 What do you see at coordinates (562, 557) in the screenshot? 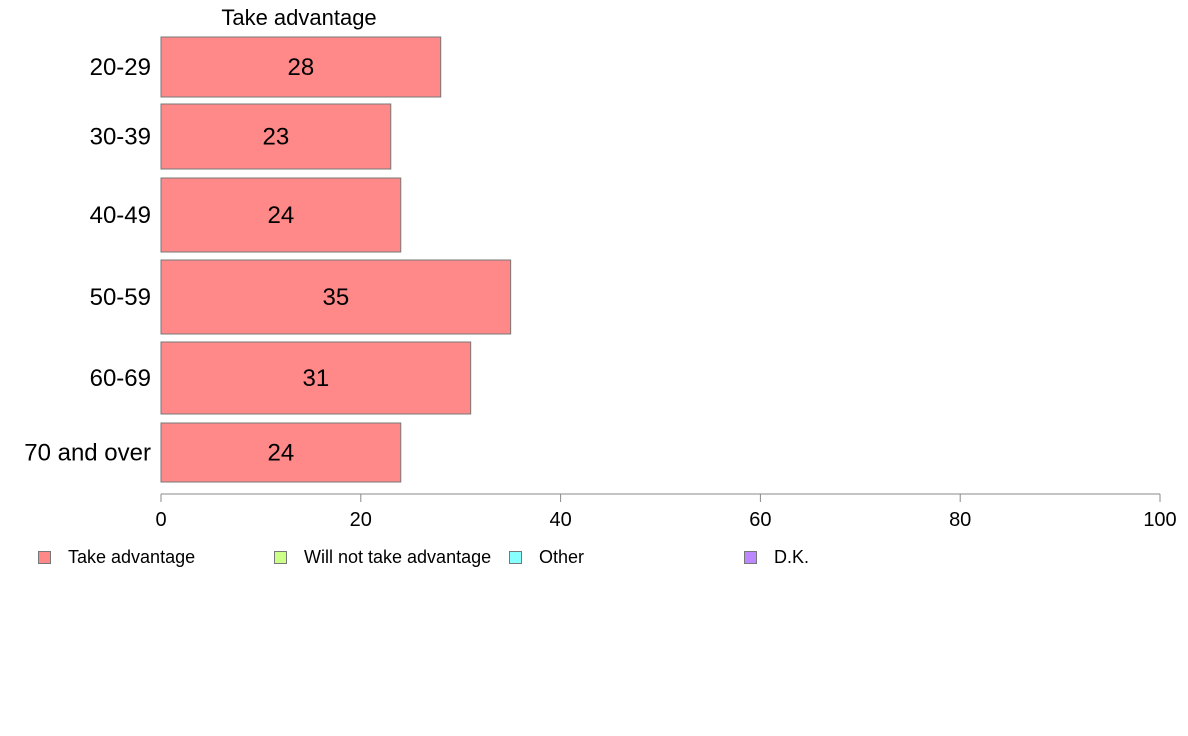
I see `legend-label: Other` at bounding box center [562, 557].